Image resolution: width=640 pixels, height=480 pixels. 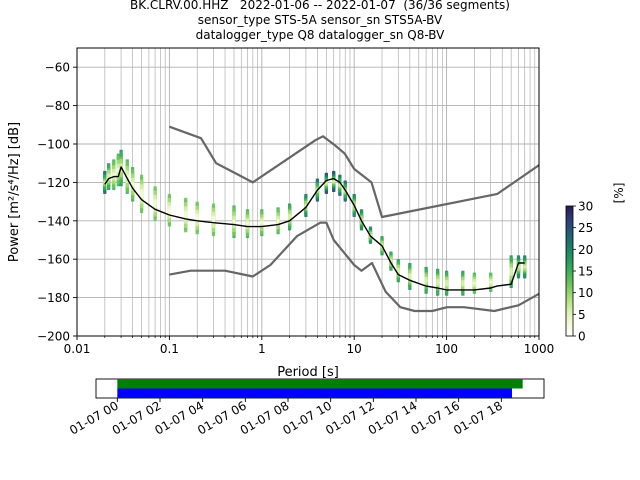 I want to click on timeline-bar-green, so click(x=320, y=384).